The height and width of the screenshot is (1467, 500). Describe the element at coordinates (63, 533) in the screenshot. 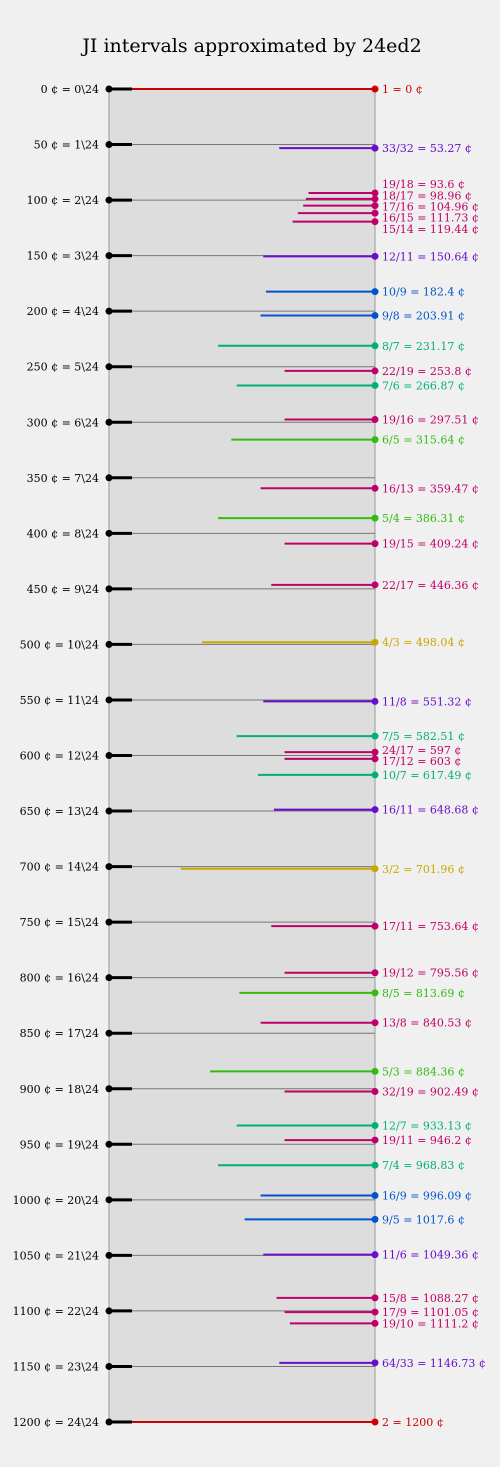

I see `edo-step-label: 400 ¢ = 8\24` at that location.